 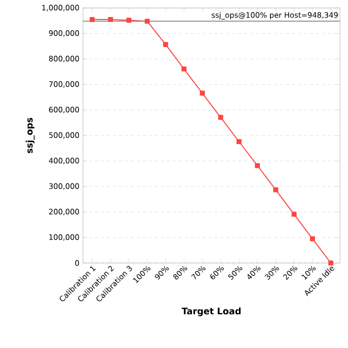 I want to click on x-axis-title: Target Load, so click(x=211, y=311).